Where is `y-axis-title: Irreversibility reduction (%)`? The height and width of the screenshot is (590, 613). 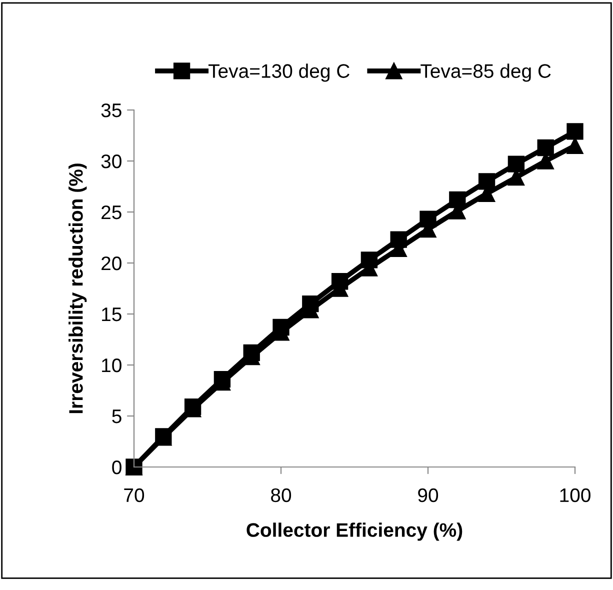 y-axis-title: Irreversibility reduction (%) is located at coordinates (77, 289).